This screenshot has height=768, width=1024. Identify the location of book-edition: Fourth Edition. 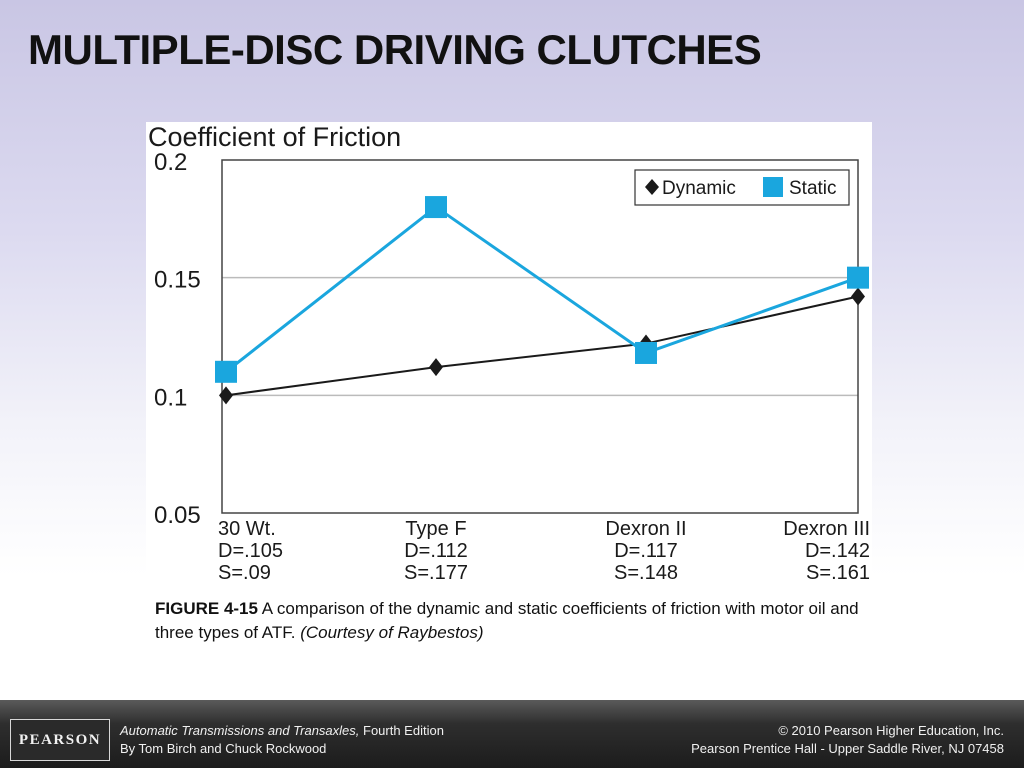
(401, 730).